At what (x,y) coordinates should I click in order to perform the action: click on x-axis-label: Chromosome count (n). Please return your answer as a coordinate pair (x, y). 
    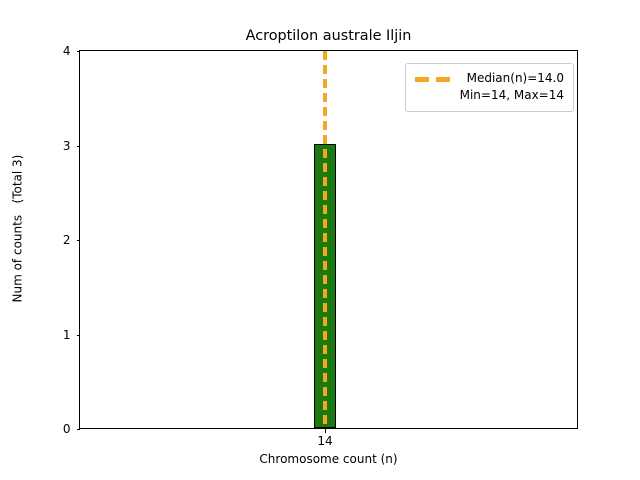
    Looking at the image, I should click on (328, 459).